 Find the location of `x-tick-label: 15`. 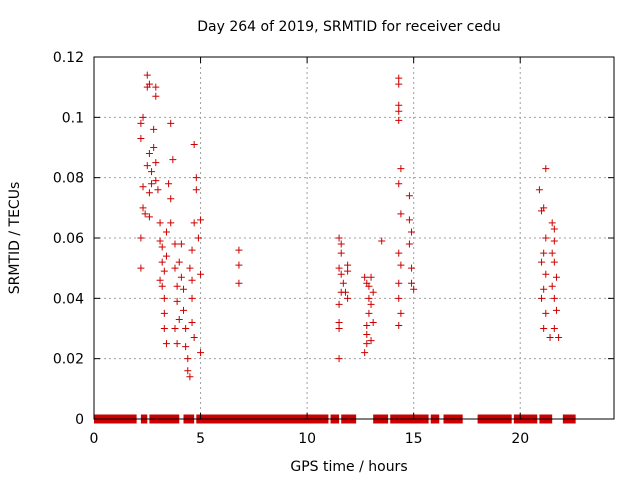

x-tick-label: 15 is located at coordinates (414, 439).